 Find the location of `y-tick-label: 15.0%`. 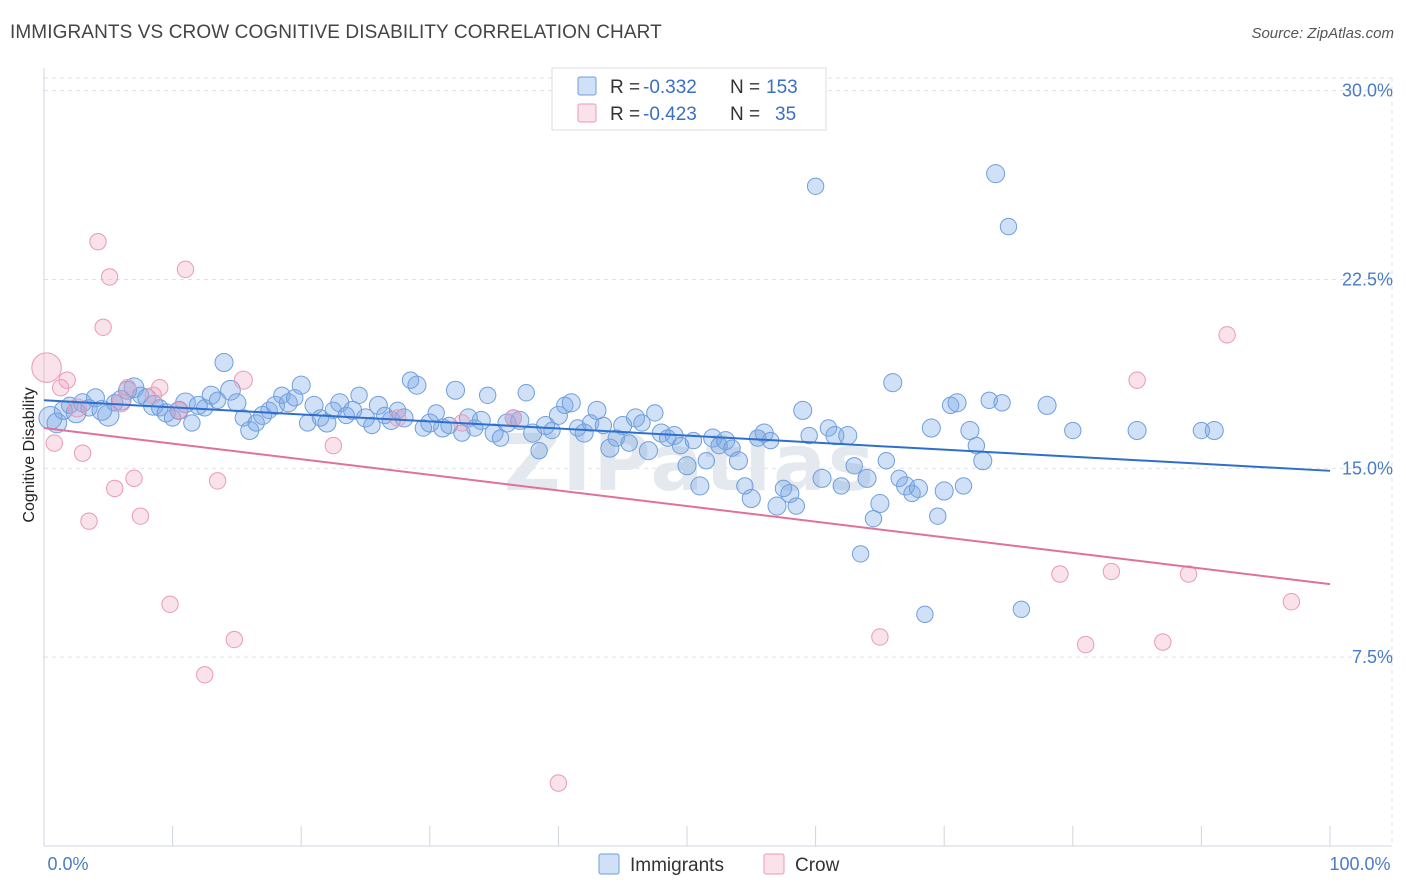

y-tick-label: 15.0% is located at coordinates (1367, 468).